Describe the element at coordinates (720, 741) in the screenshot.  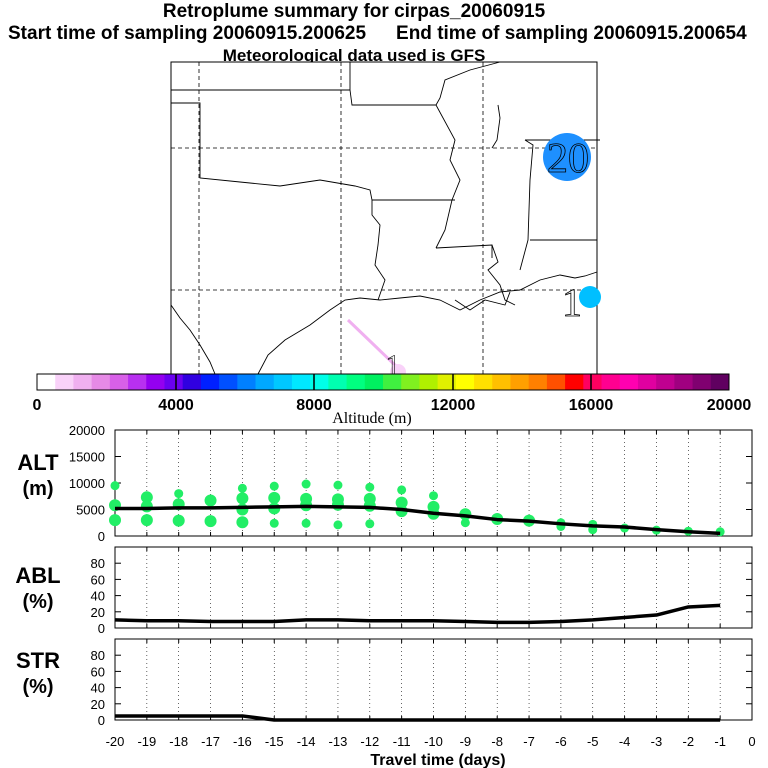
I see `x-tick-label: -1` at that location.